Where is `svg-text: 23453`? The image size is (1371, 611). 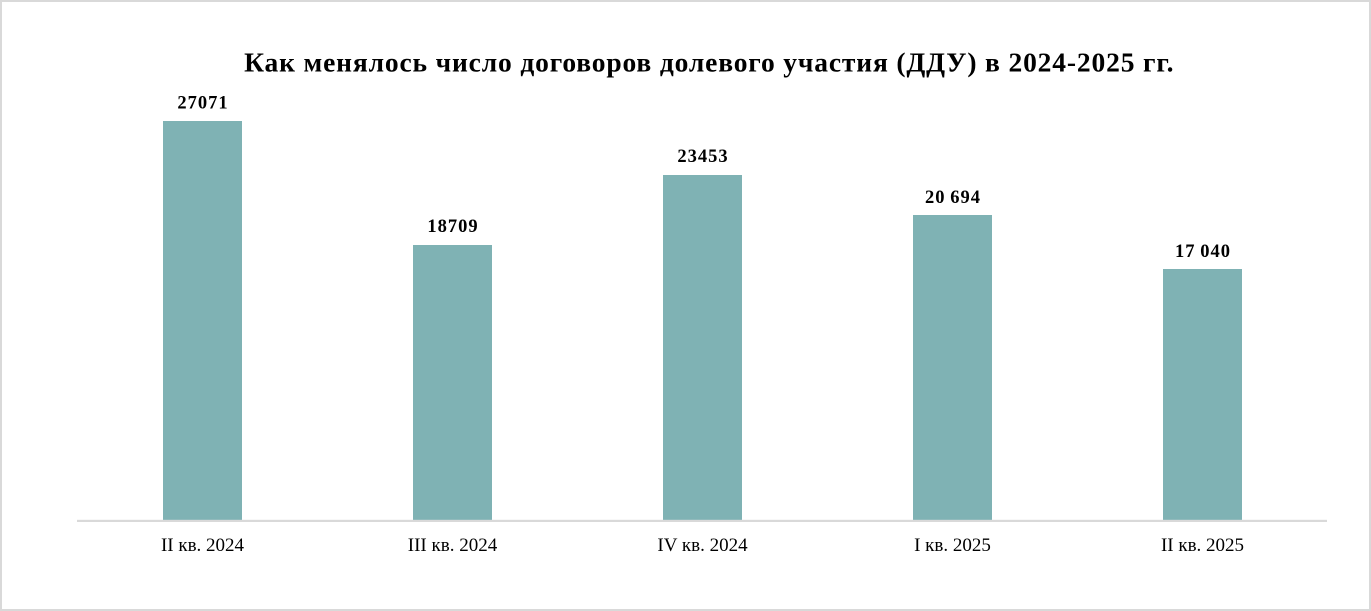
svg-text: 23453 is located at coordinates (702, 157).